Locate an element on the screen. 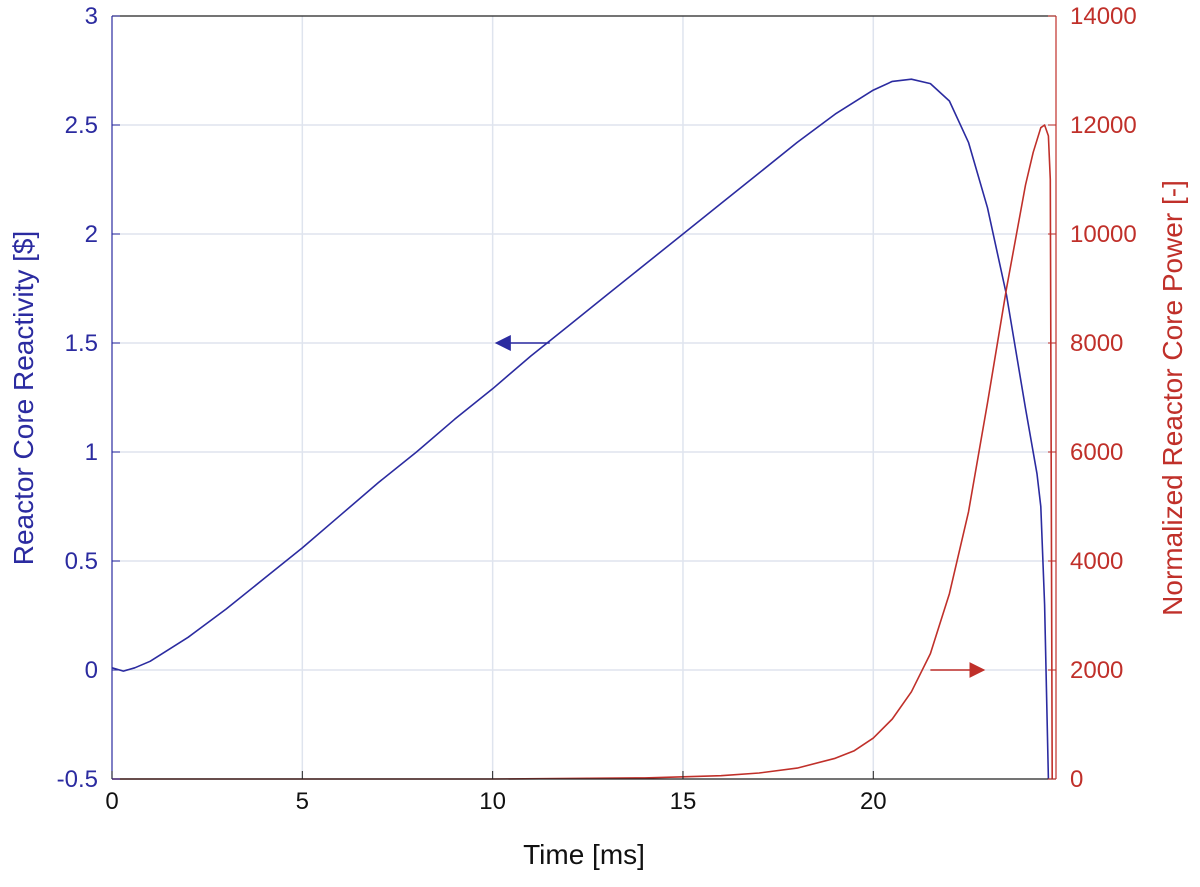 Image resolution: width=1200 pixels, height=887 pixels. right-tick-label: 2000 is located at coordinates (1096, 670).